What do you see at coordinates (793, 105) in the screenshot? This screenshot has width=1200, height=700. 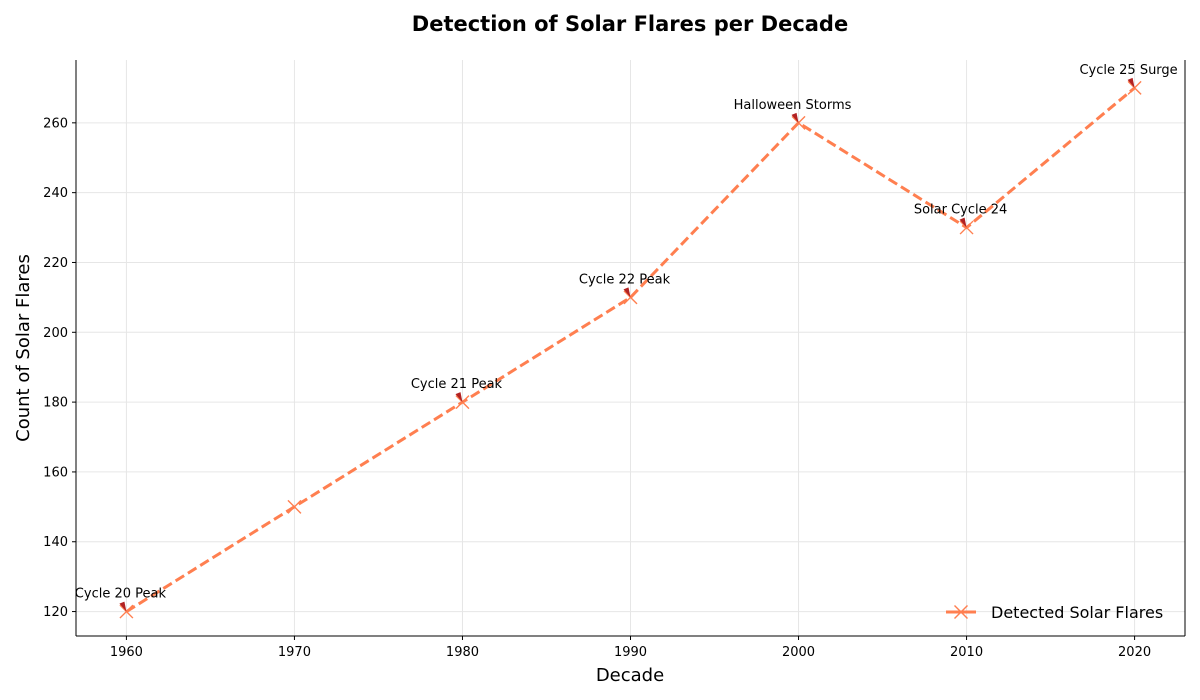 I see `annotation-label: Halloween Storms` at bounding box center [793, 105].